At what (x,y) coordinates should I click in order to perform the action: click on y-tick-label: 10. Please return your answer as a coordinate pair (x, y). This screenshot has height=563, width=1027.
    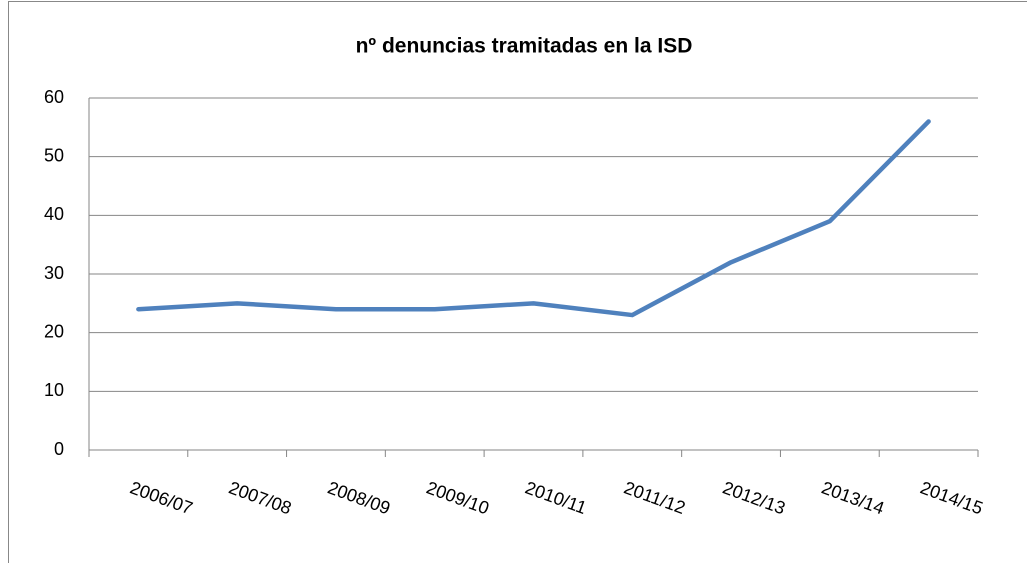
    Looking at the image, I should click on (54, 390).